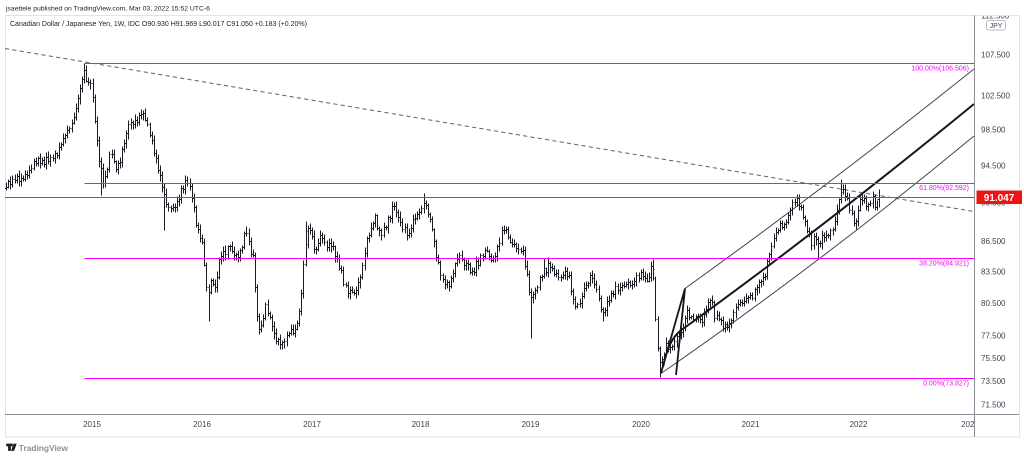  I want to click on svg-text: 75.500, so click(993, 358).